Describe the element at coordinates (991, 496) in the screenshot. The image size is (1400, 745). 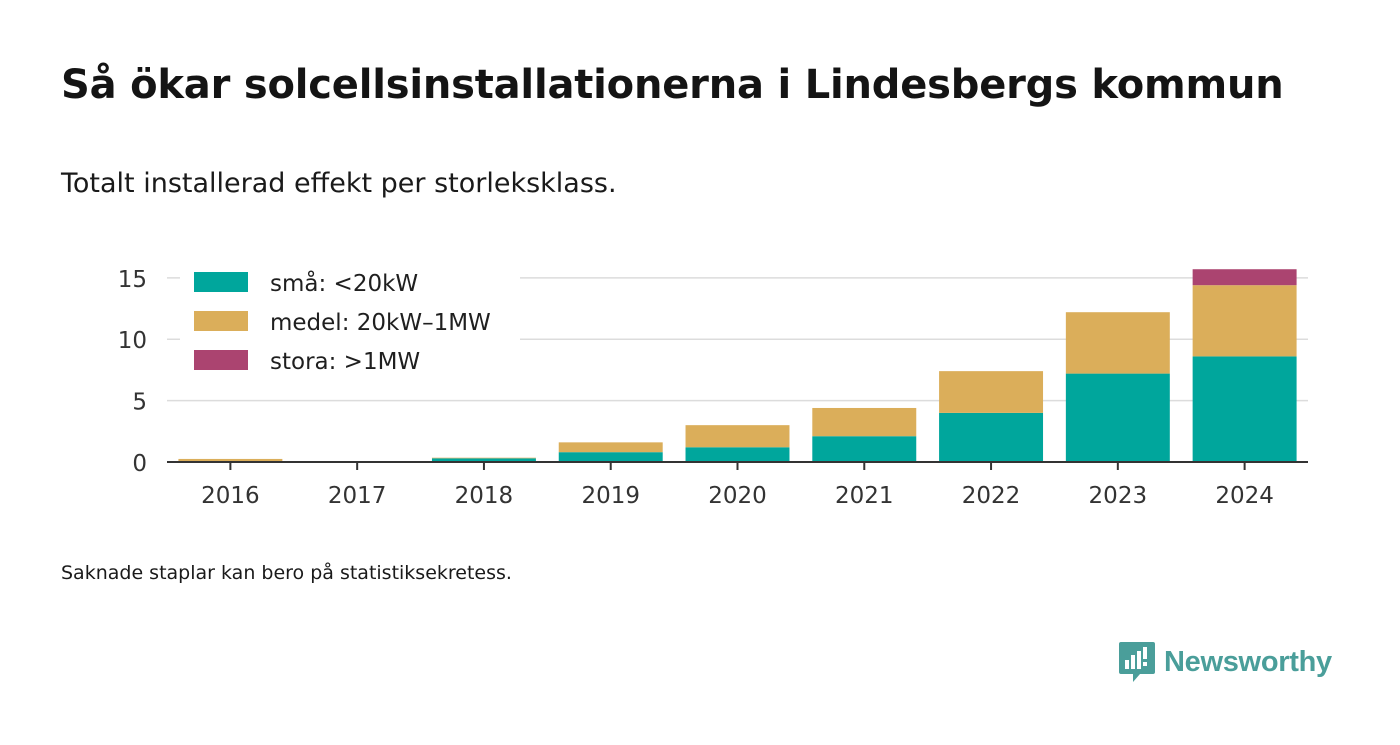
I see `x-tick-label: 2022` at that location.